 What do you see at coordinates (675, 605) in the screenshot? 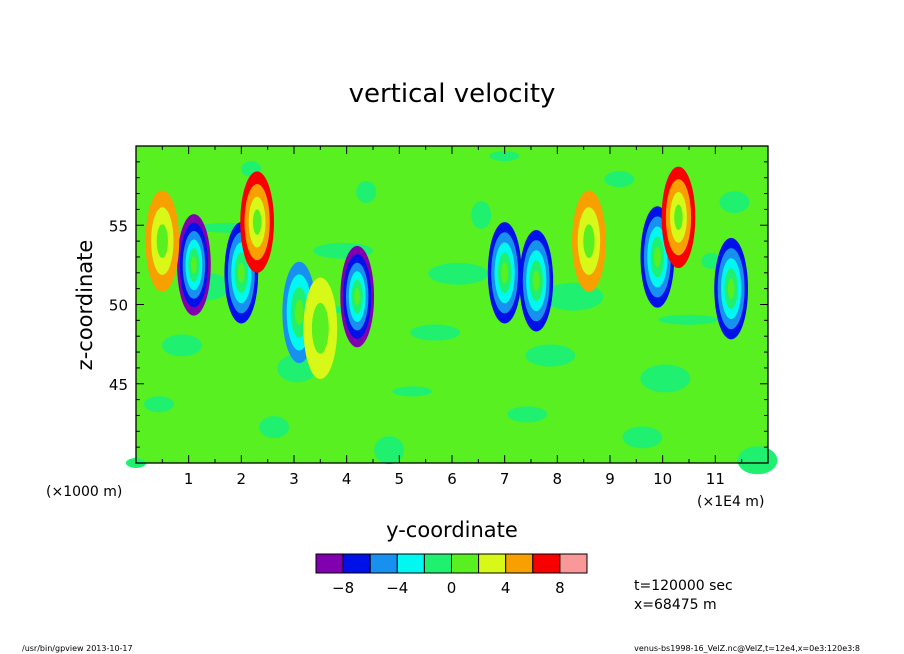
I see `position-label: x=68475 m` at bounding box center [675, 605].